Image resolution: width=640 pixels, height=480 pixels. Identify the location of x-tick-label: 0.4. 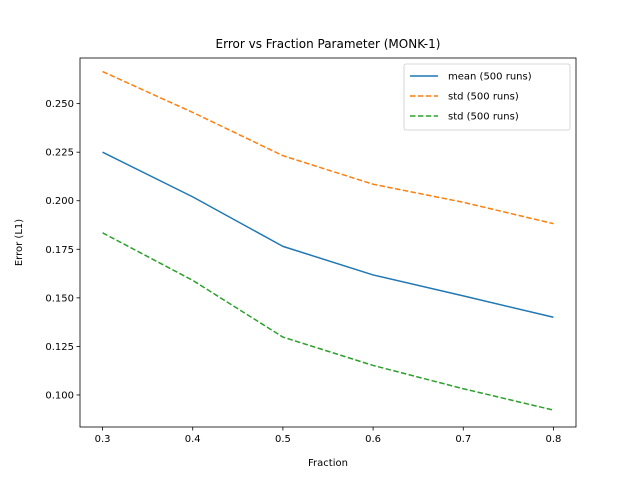
(193, 439).